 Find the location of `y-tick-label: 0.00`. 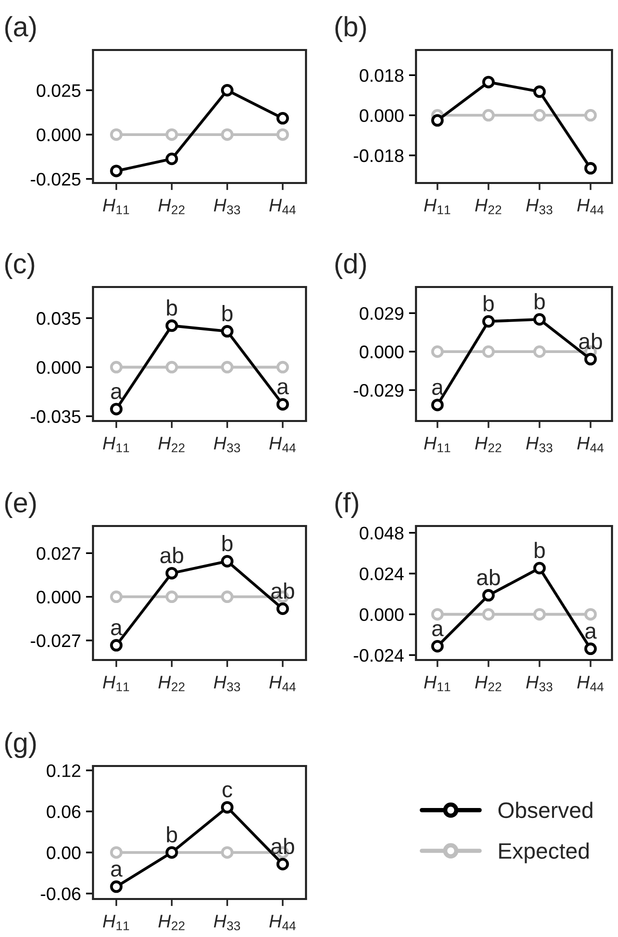

y-tick-label: 0.00 is located at coordinates (63, 853).